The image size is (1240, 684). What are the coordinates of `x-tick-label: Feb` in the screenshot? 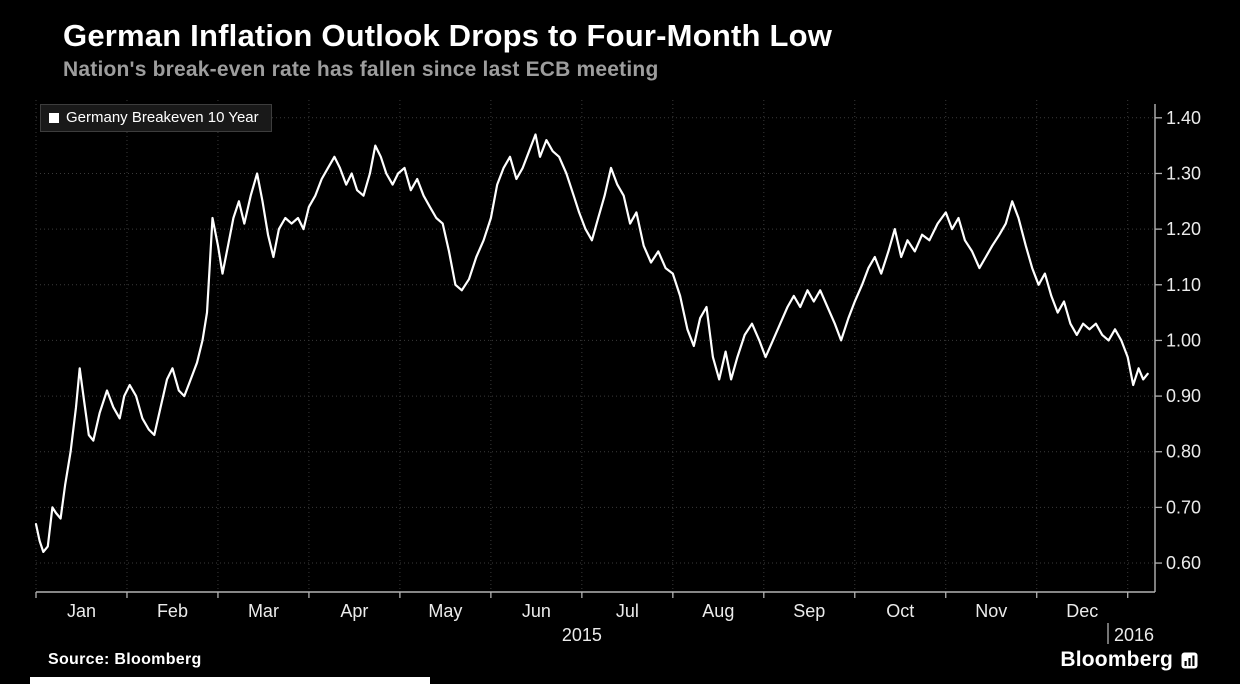 It's located at (172, 611).